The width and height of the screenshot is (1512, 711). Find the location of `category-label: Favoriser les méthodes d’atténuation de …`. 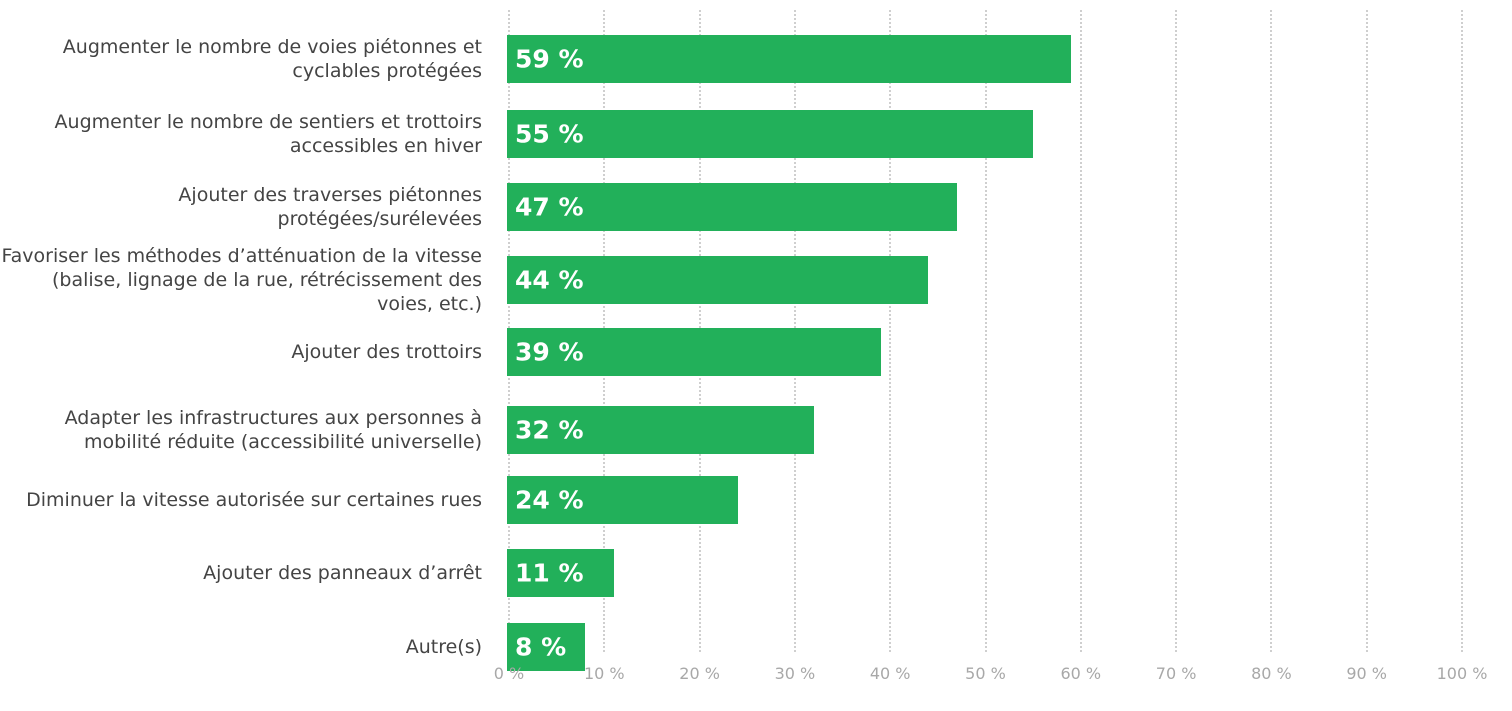

category-label: Favoriser les méthodes d’atténuation de … is located at coordinates (241, 280).